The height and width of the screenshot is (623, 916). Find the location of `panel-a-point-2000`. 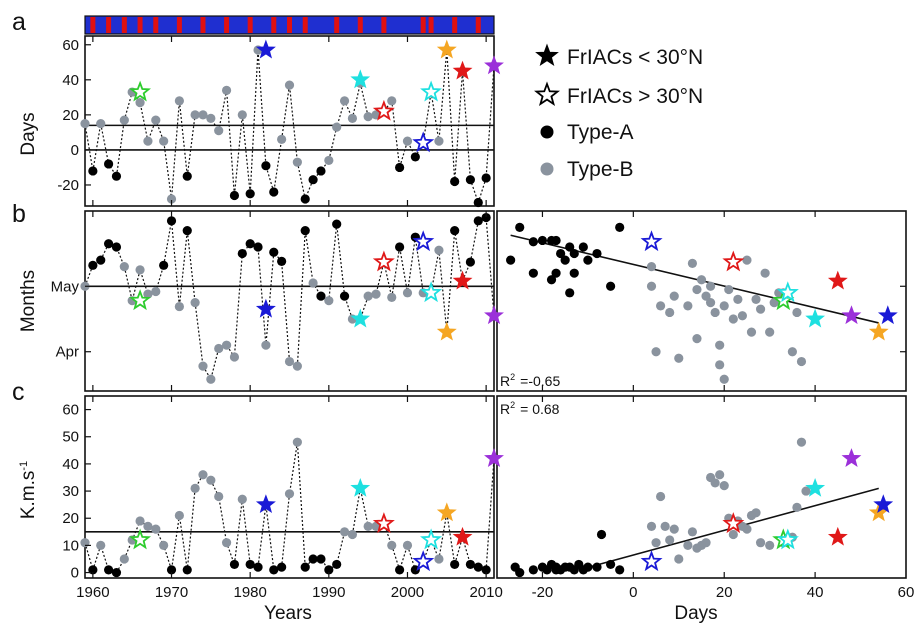

panel-a-point-2000 is located at coordinates (407, 141).